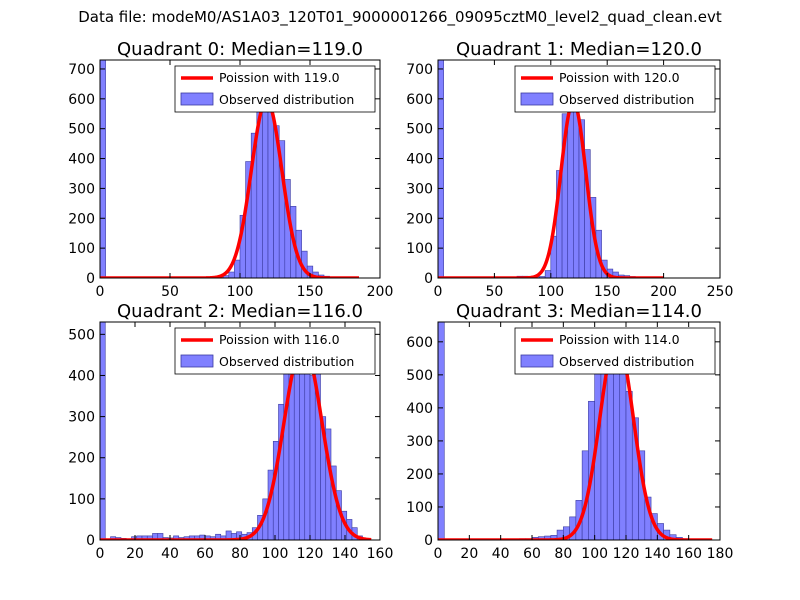  Describe the element at coordinates (615, 89) in the screenshot. I see `legend: Poission with 120.0 Observed distribution` at that location.